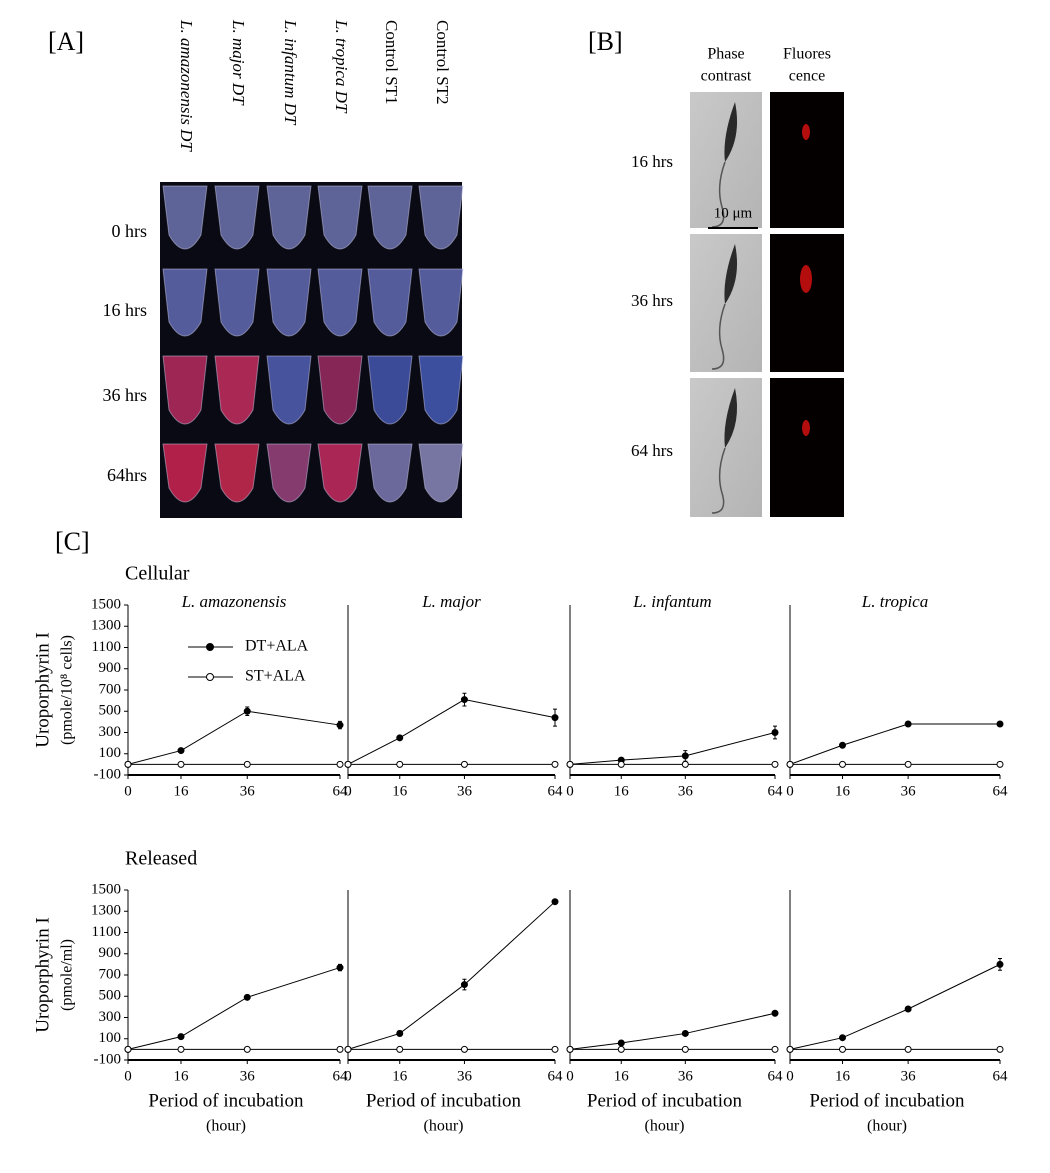 This screenshot has height=1173, width=1050. Describe the element at coordinates (226, 1100) in the screenshot. I see `x-axis-label: Period of incubation` at that location.